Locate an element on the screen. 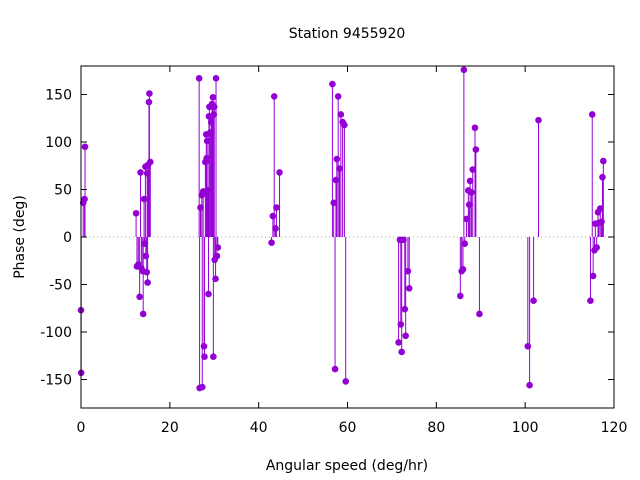 Image resolution: width=640 pixels, height=480 pixels. x-tick-label: 100 is located at coordinates (525, 428).